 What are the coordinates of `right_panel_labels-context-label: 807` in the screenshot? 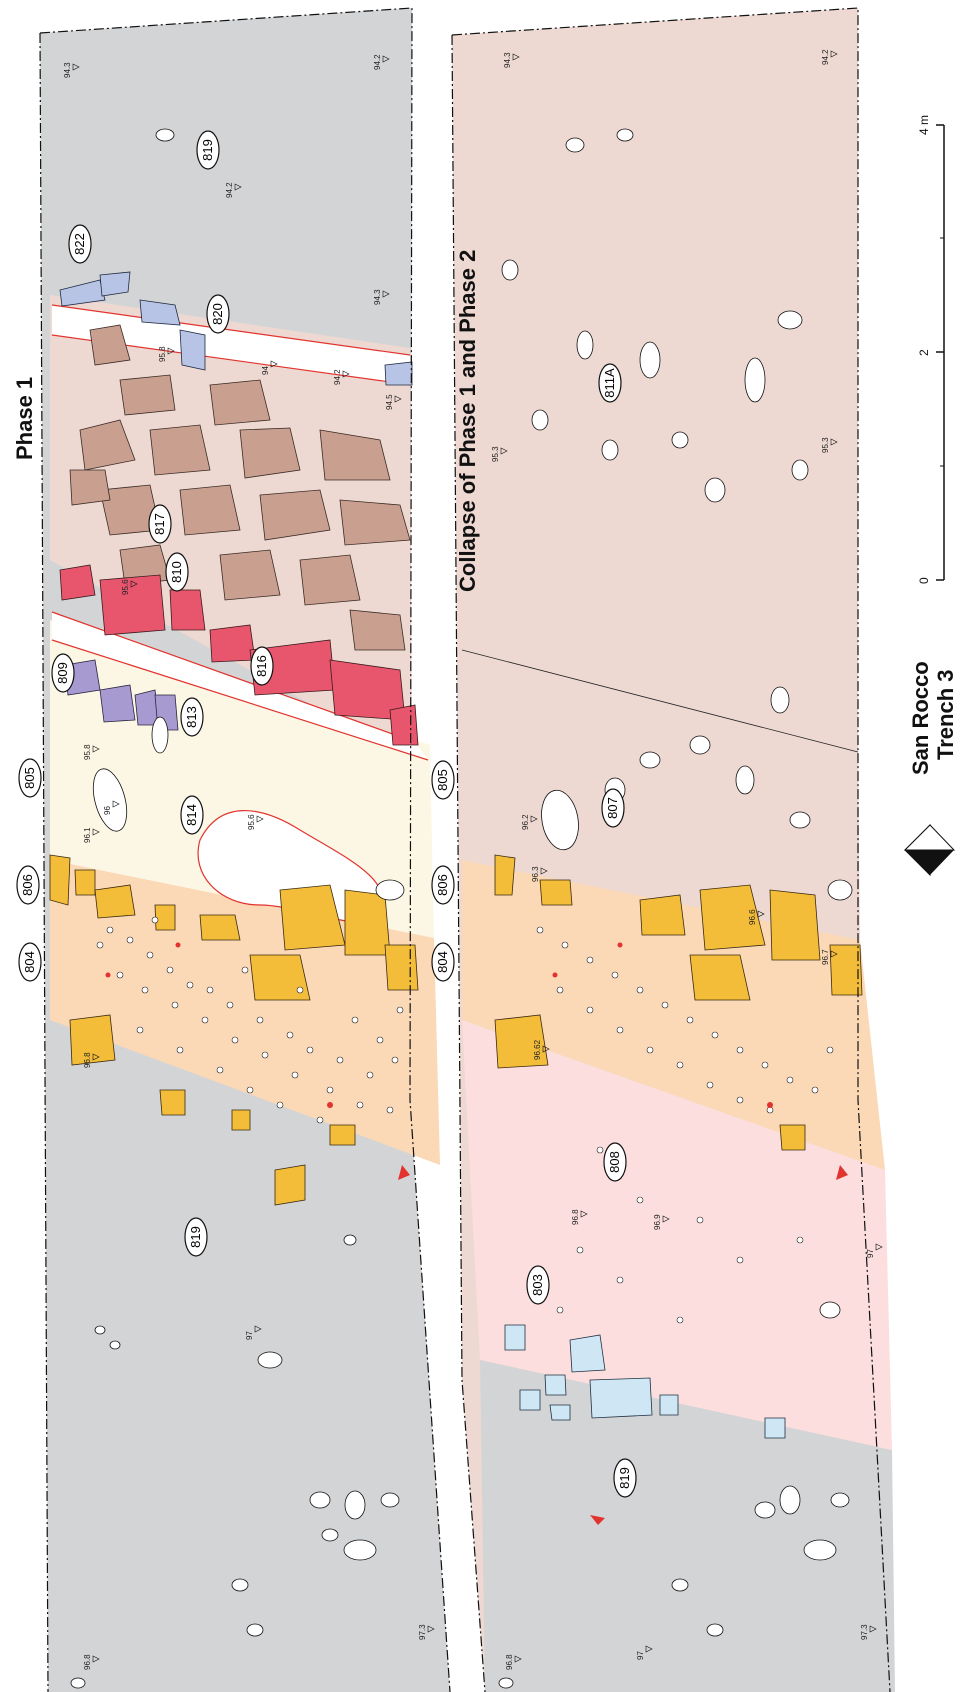 It's located at (613, 808).